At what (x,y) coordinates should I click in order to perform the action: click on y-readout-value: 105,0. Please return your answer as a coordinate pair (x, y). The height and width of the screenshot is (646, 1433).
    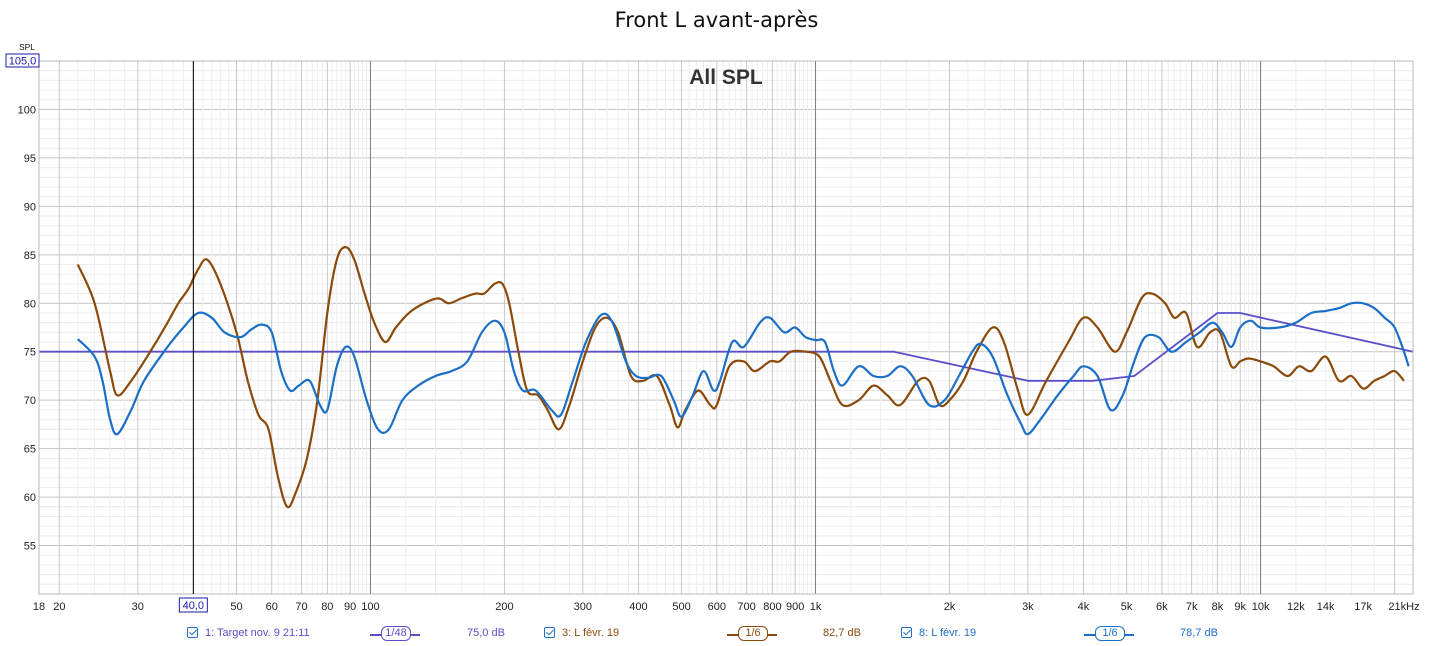
    Looking at the image, I should click on (23, 62).